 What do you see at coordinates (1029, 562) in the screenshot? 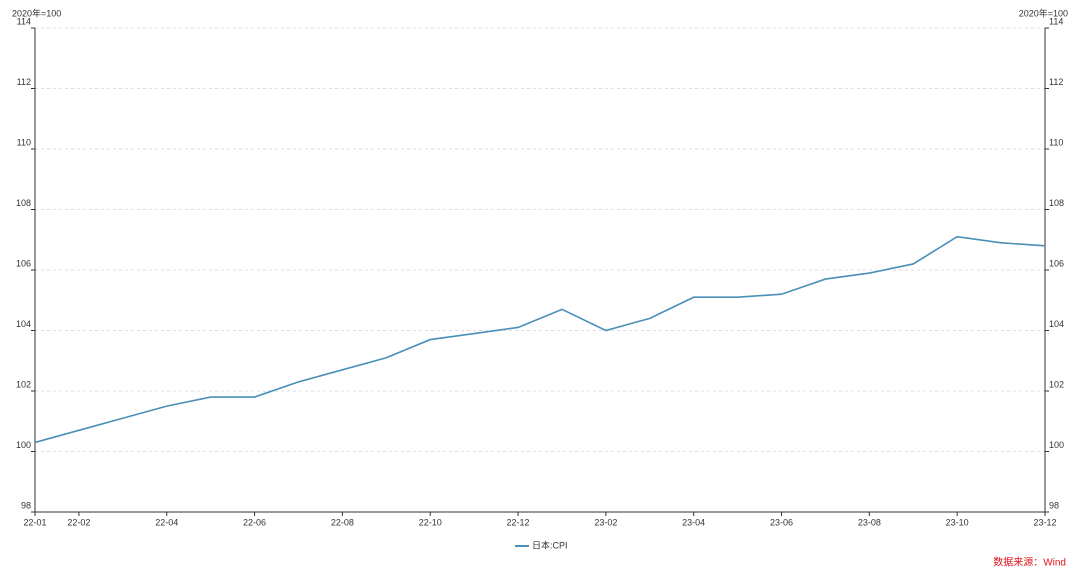
I see `source-note: 数据来源：Wind` at bounding box center [1029, 562].